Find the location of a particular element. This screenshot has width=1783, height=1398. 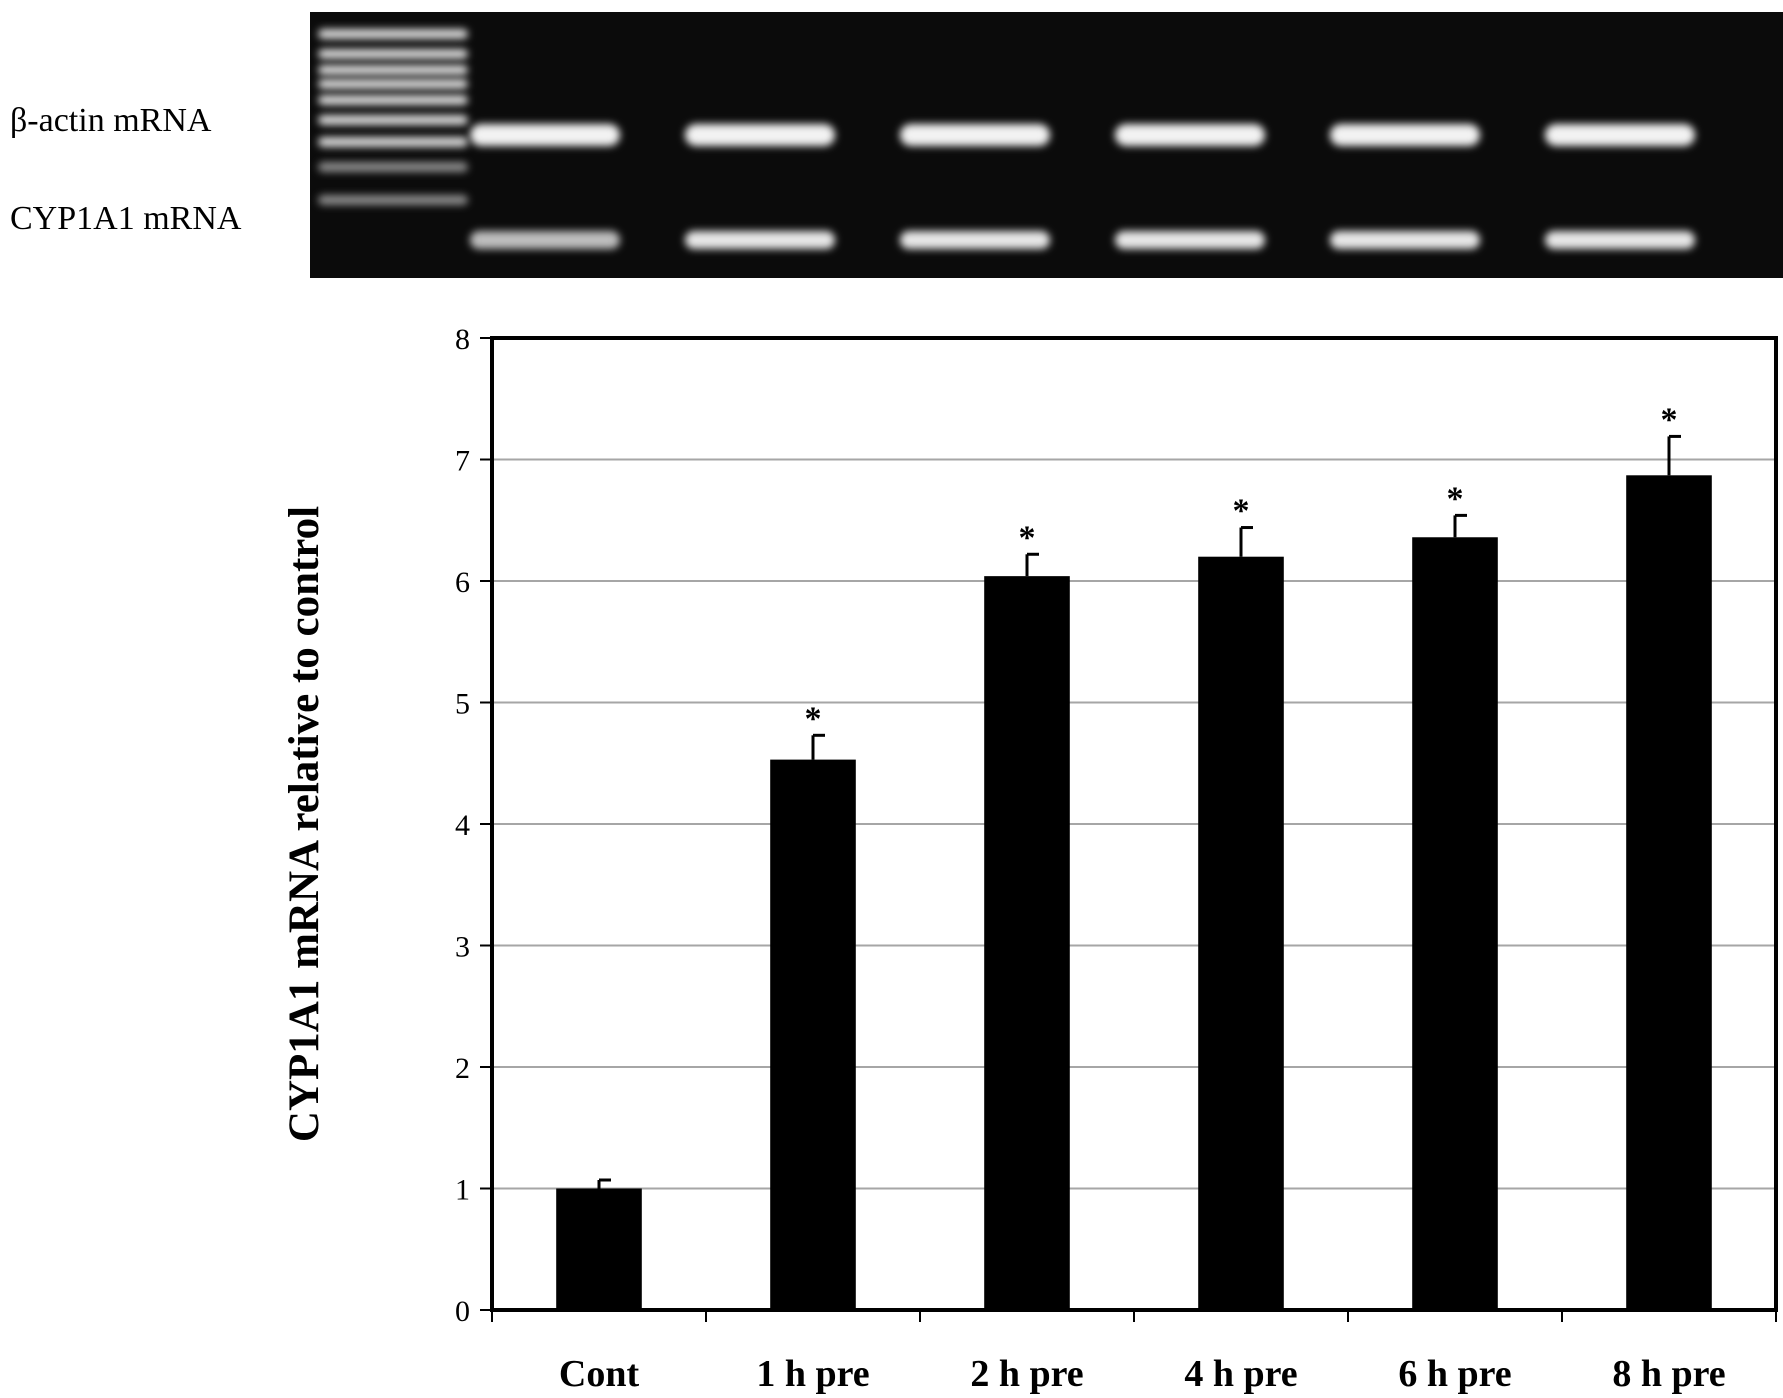

y-tick-label: 4 is located at coordinates (462, 825).